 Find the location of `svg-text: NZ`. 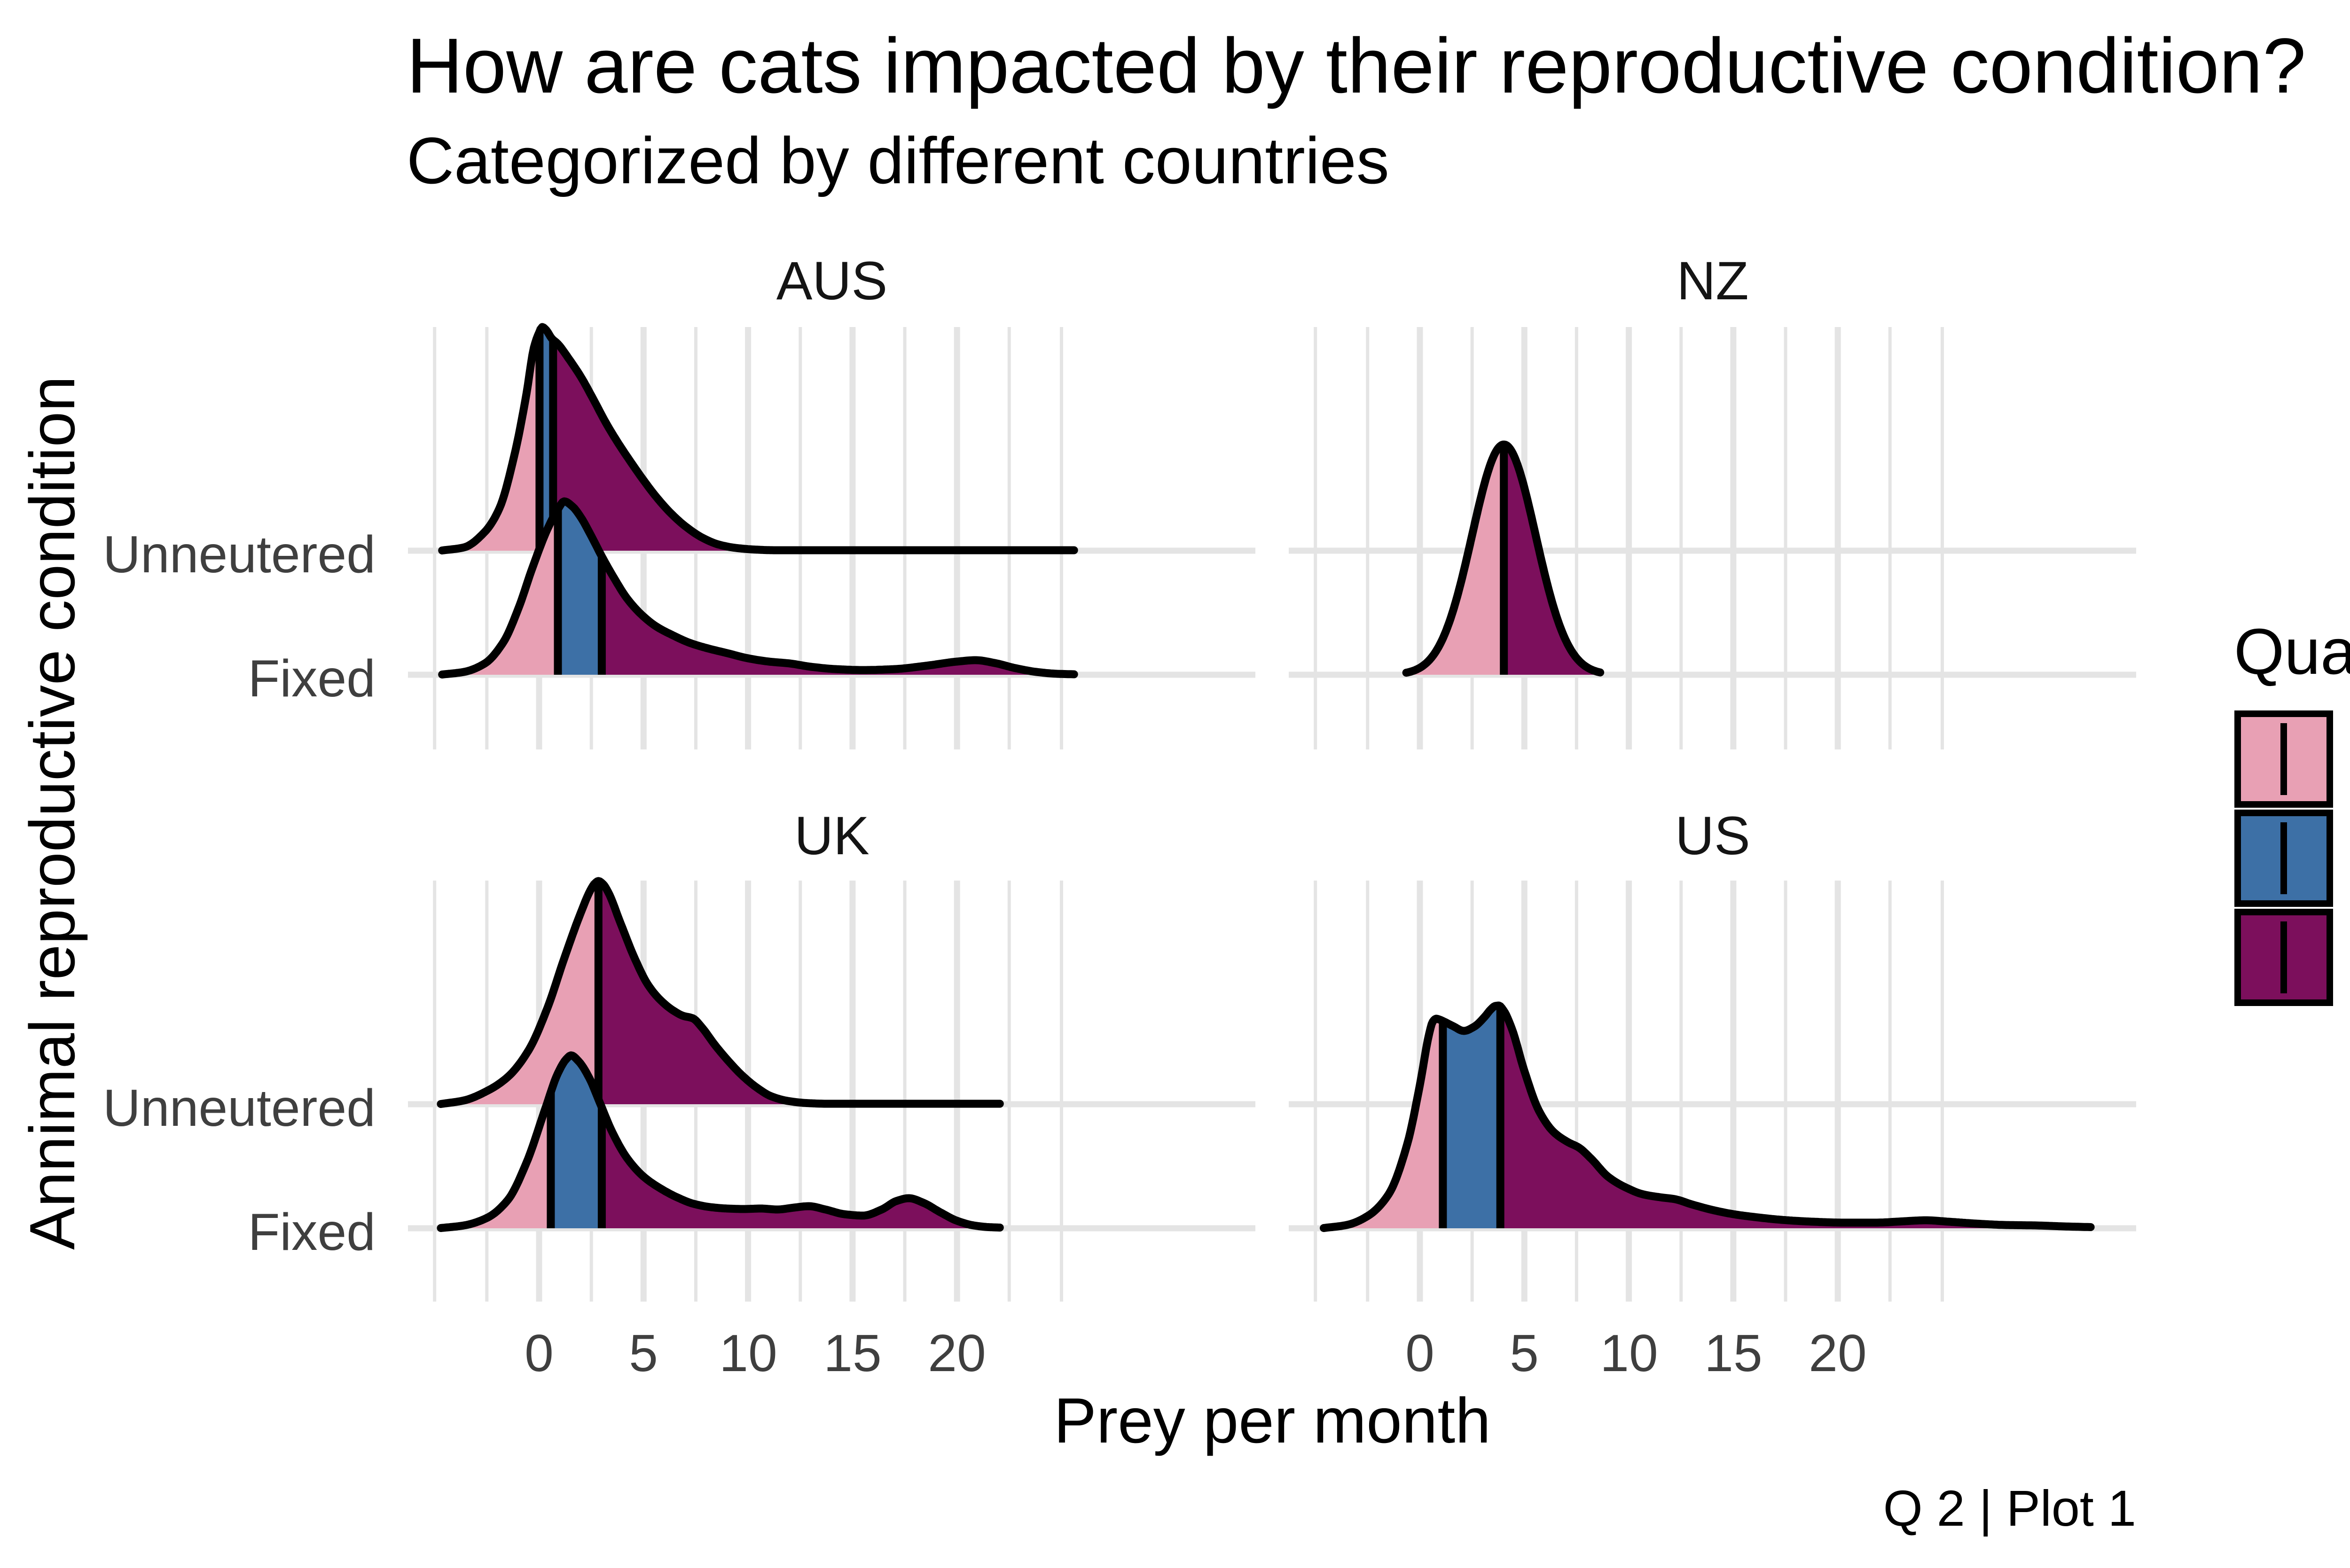

svg-text: NZ is located at coordinates (1712, 281).